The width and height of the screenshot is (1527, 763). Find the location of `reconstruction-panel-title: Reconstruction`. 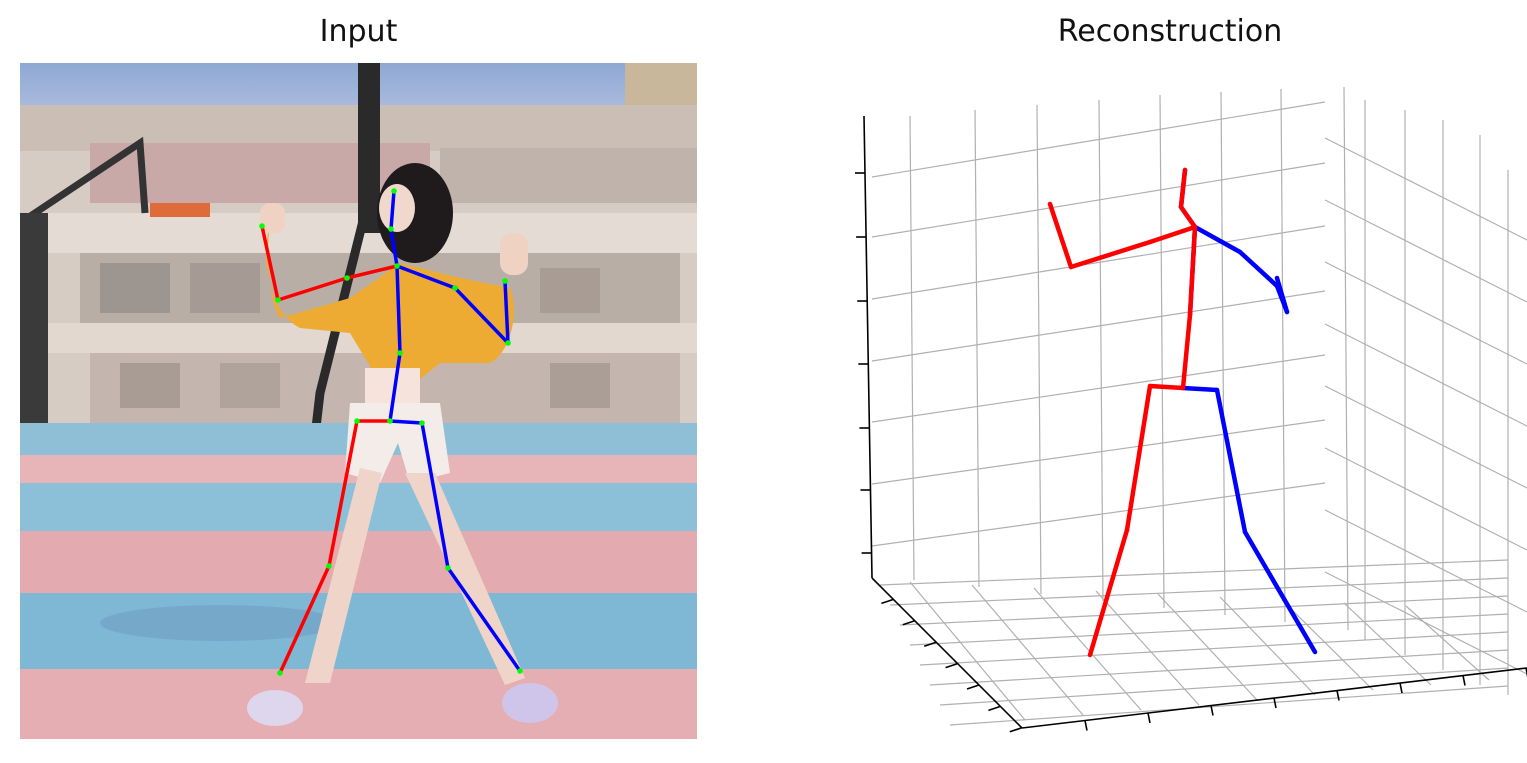

reconstruction-panel-title: Reconstruction is located at coordinates (1170, 31).